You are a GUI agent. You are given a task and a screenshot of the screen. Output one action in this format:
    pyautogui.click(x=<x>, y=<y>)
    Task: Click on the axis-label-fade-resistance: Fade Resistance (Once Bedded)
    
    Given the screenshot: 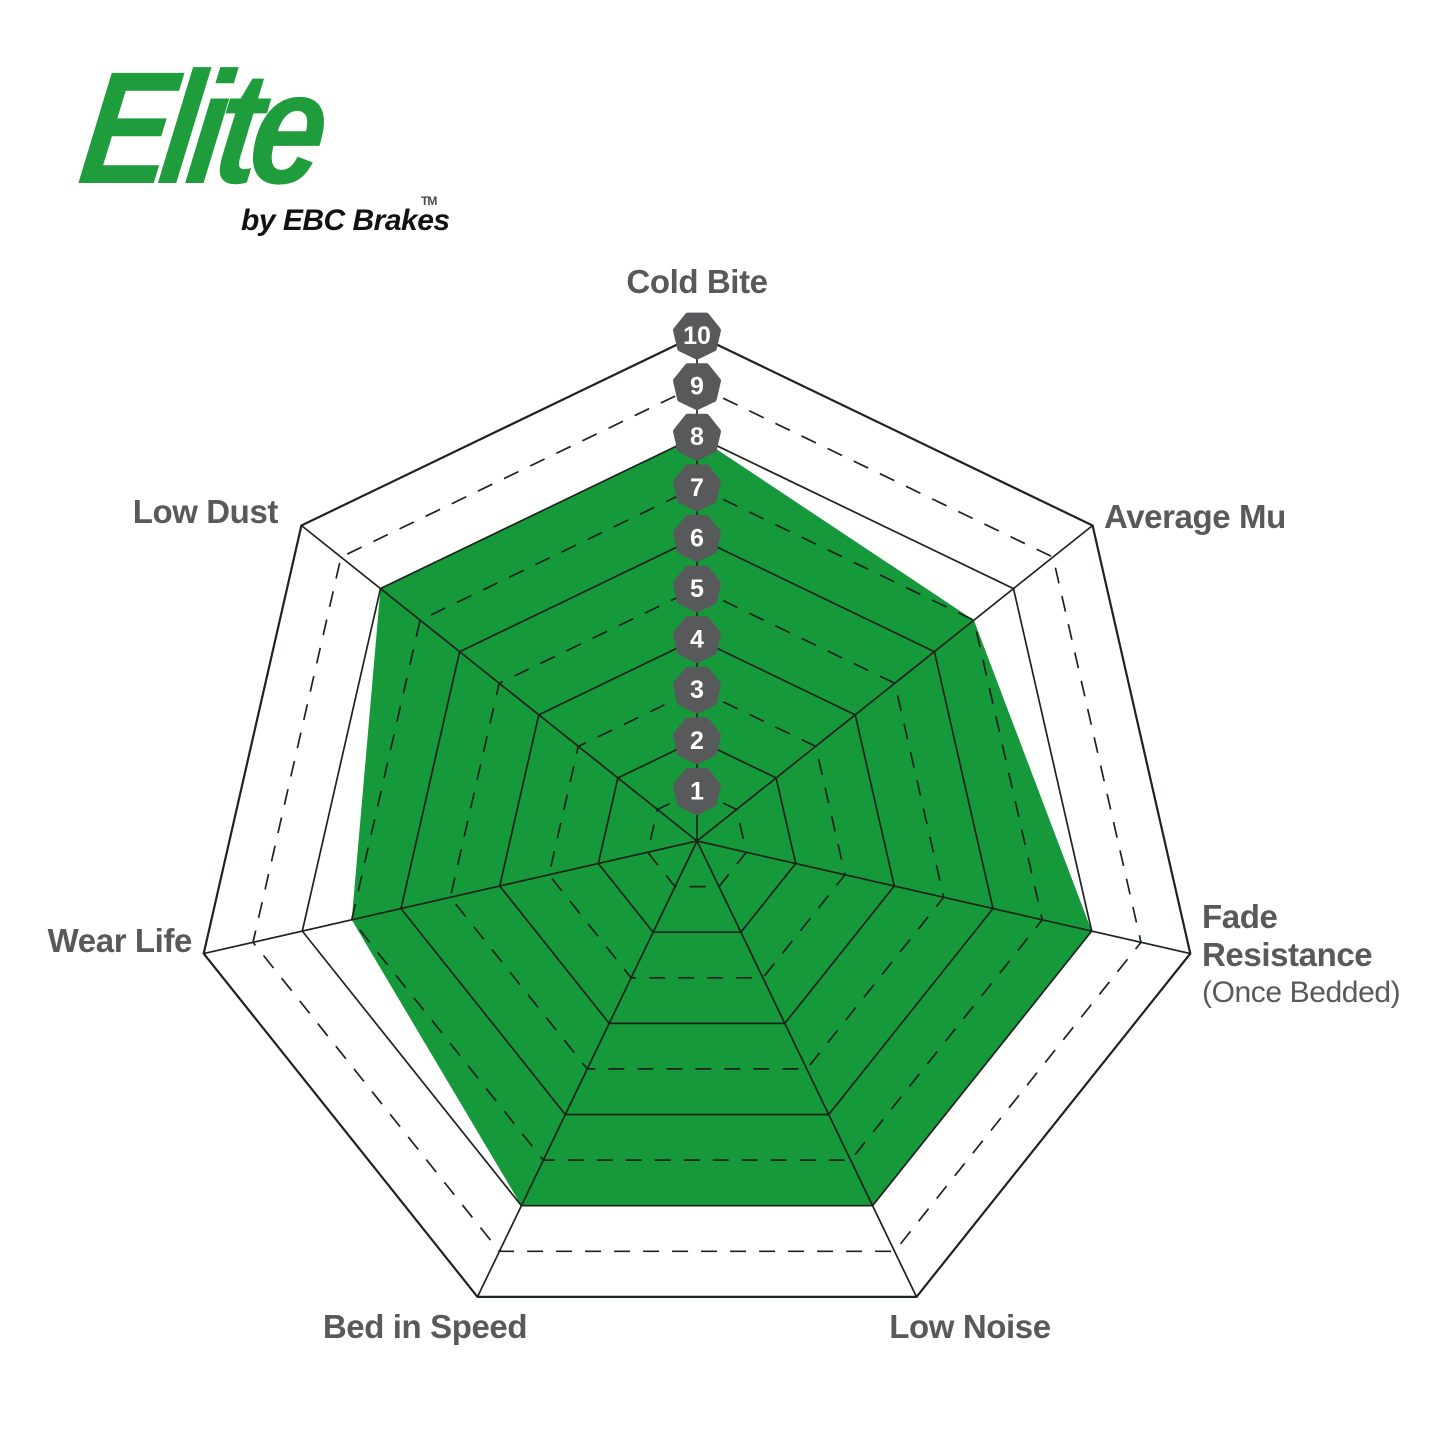 What is the action you would take?
    pyautogui.click(x=1301, y=955)
    